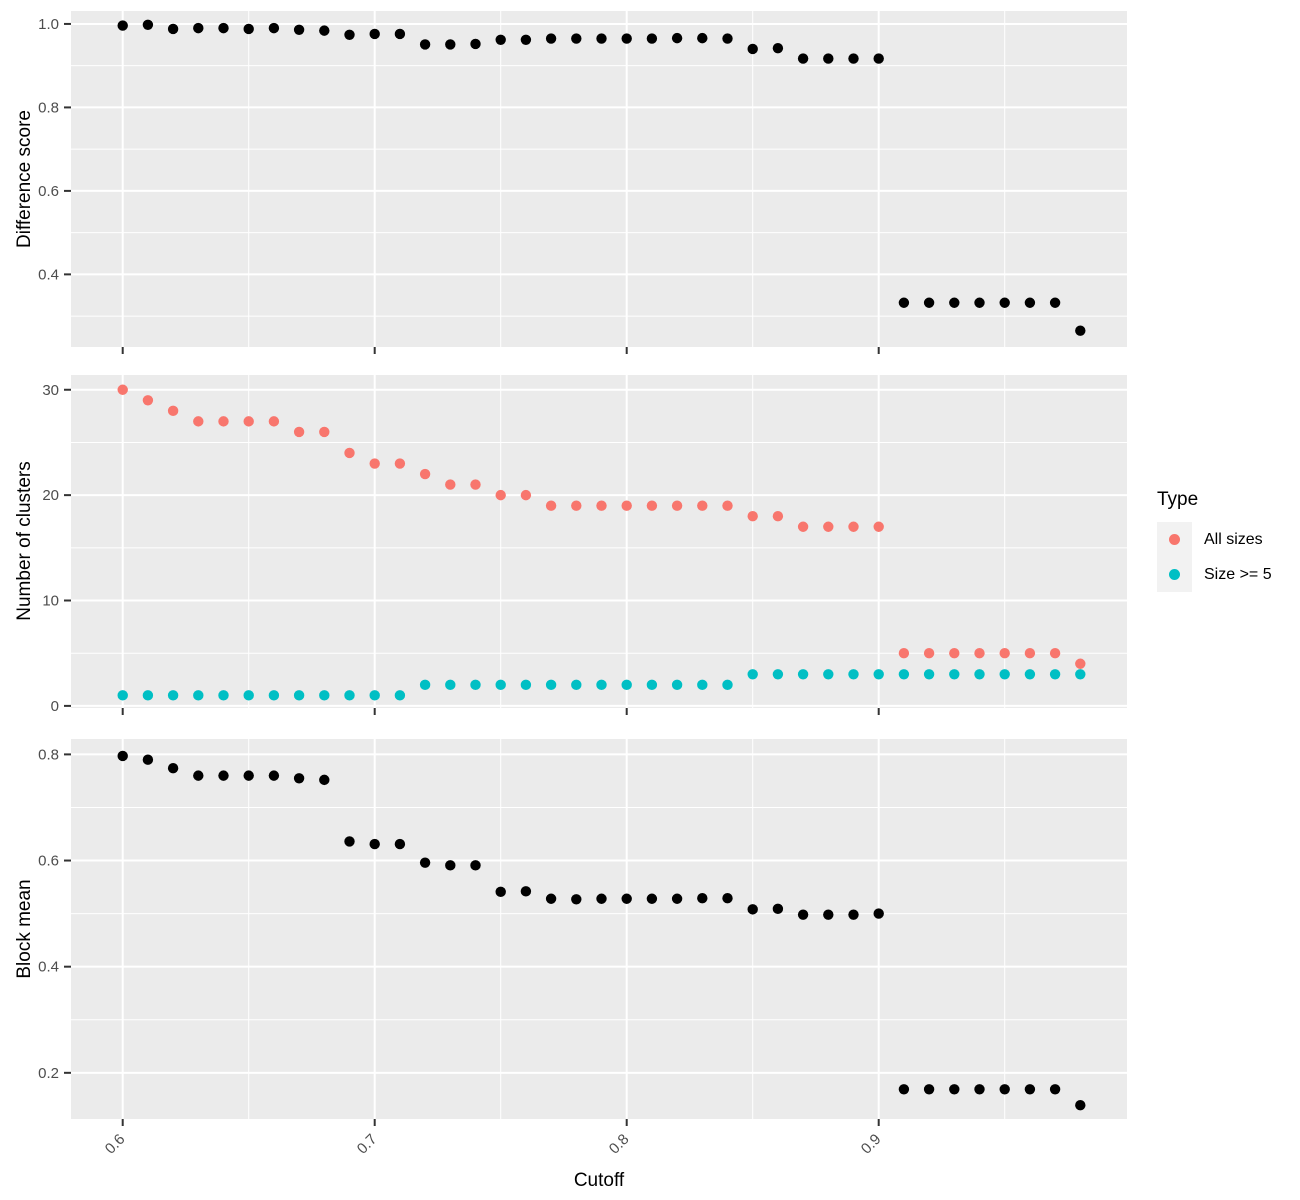  Describe the element at coordinates (1214, 574) in the screenshot. I see `legend-item-size-ge-5: Size >= 5` at that location.